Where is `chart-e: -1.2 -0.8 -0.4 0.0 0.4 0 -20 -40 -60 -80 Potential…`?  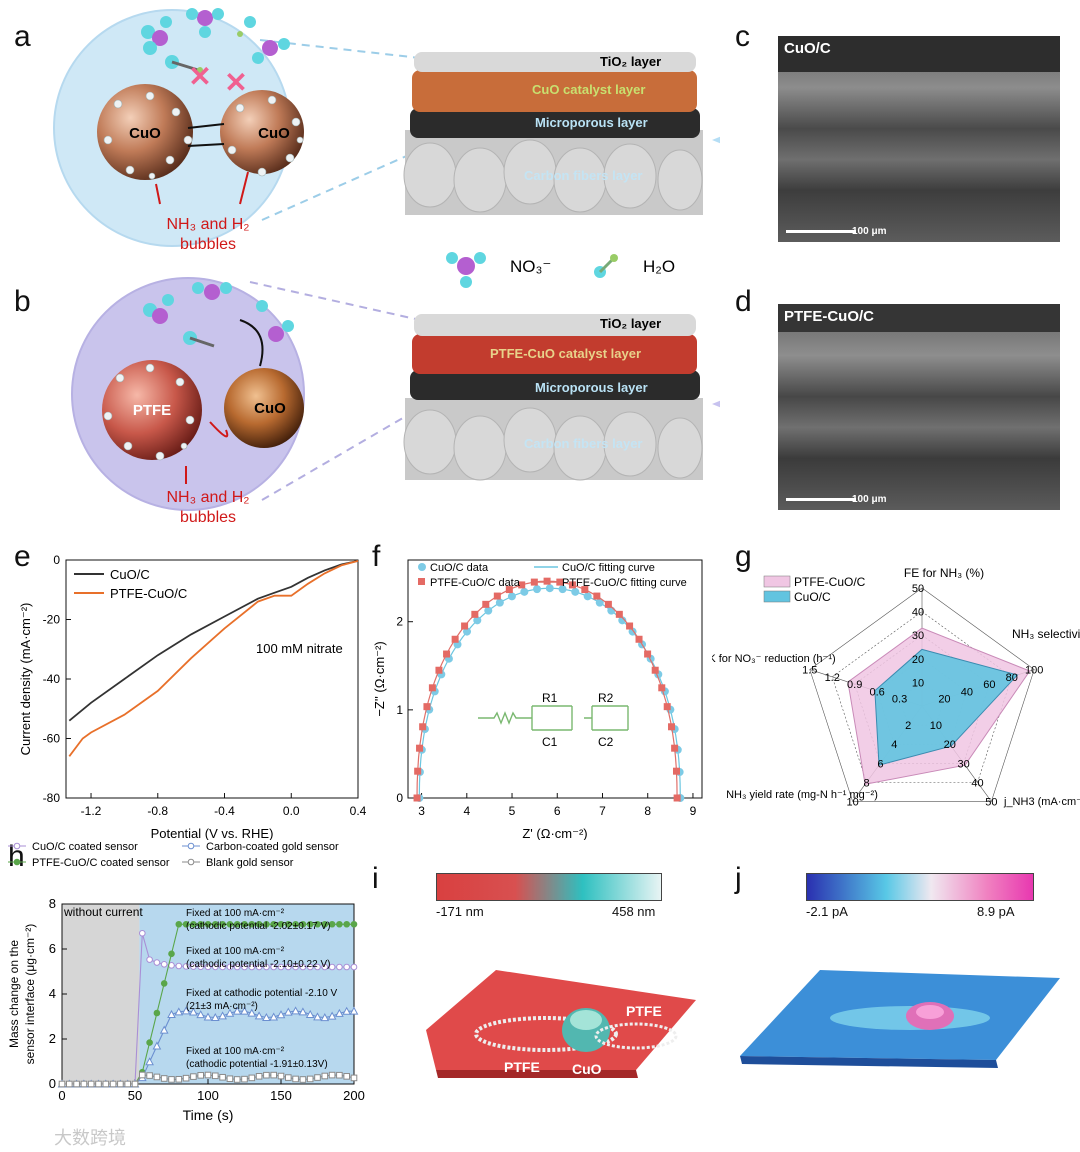 chart-e: -1.2 -0.8 -0.4 0.0 0.4 0 -20 -40 -60 -80 Potential… is located at coordinates (192, 696).